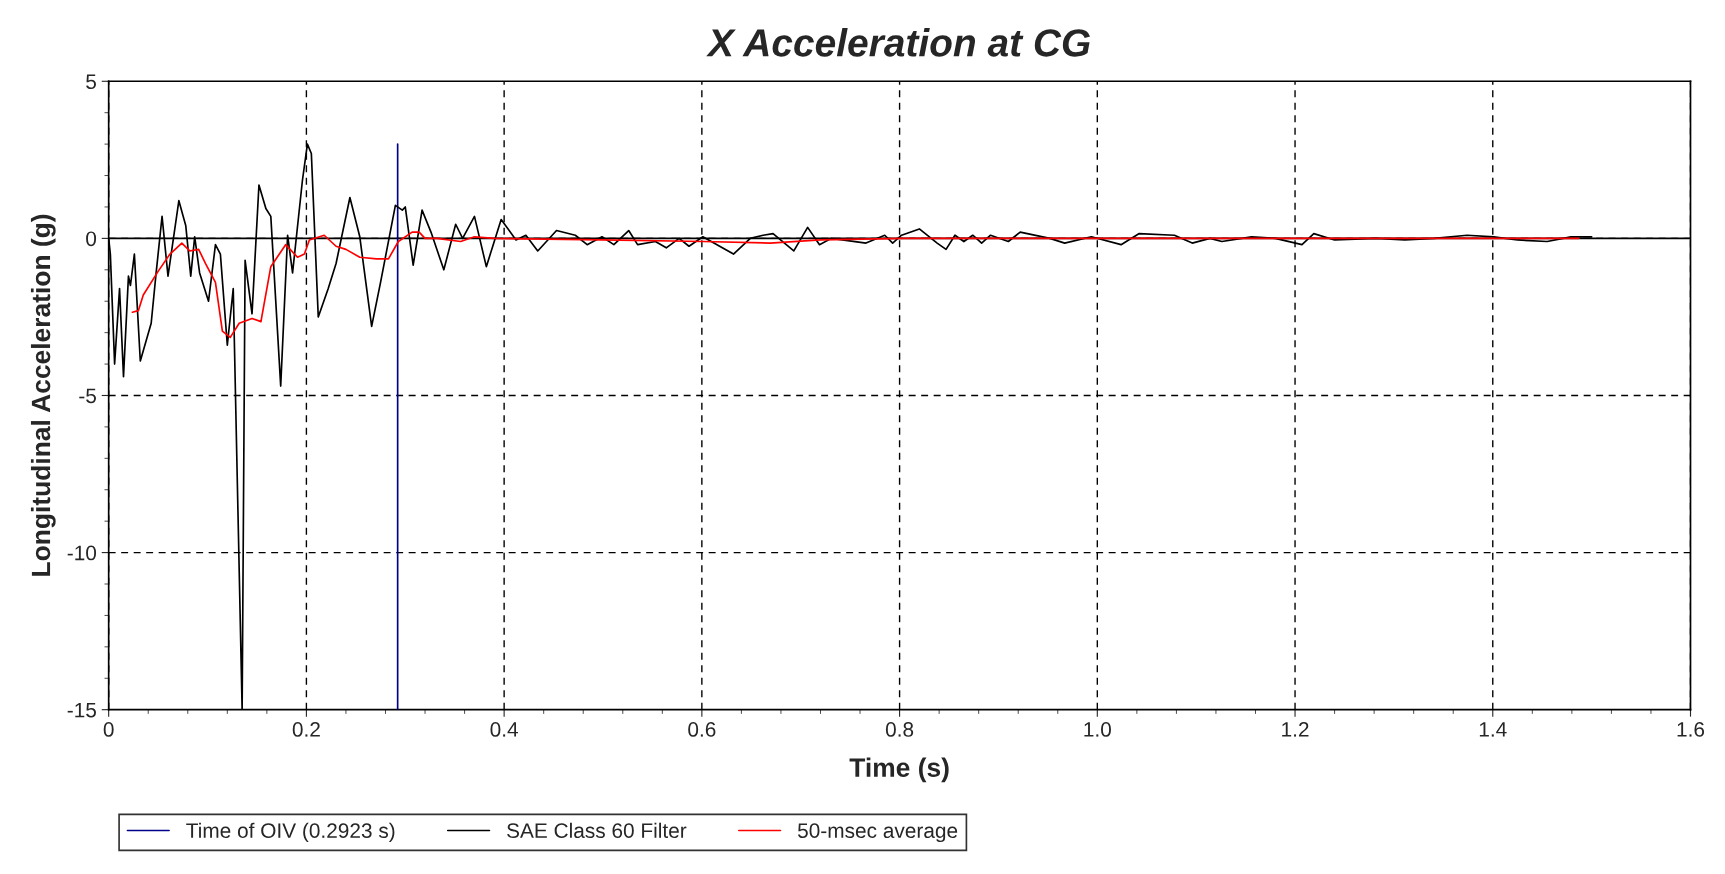 This screenshot has width=1725, height=874. I want to click on legend-label: 50-msec average, so click(877, 833).